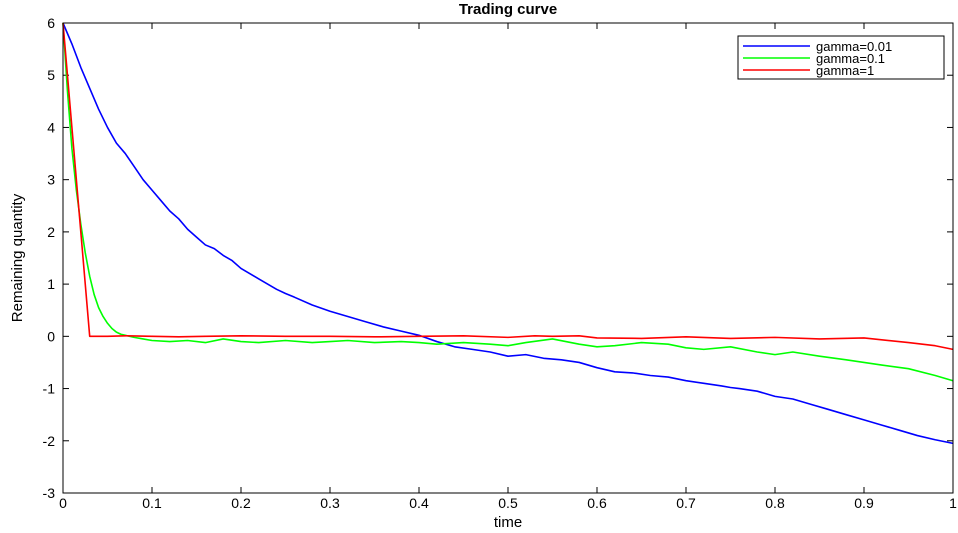  Describe the element at coordinates (49, 493) in the screenshot. I see `y-tick-label: -3` at that location.